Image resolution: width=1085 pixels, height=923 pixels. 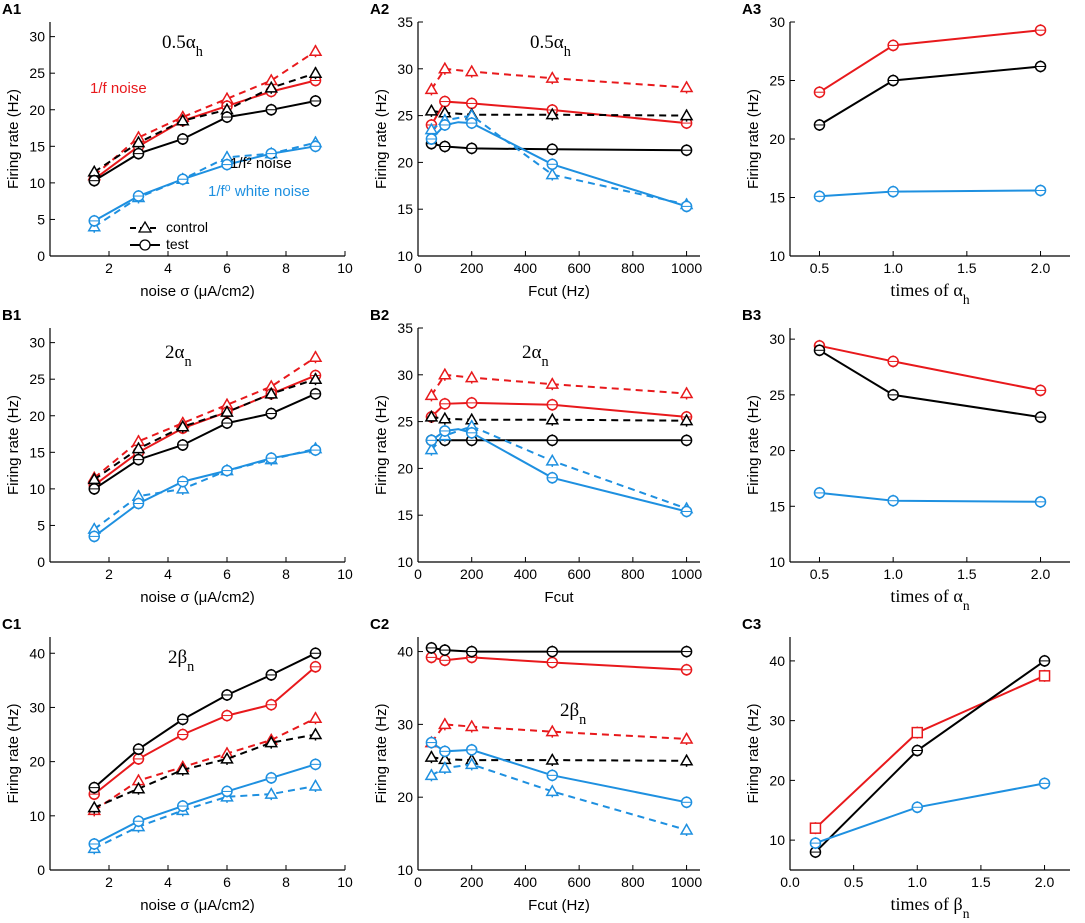 What do you see at coordinates (379, 624) in the screenshot?
I see `c2-panel-label: C2` at bounding box center [379, 624].